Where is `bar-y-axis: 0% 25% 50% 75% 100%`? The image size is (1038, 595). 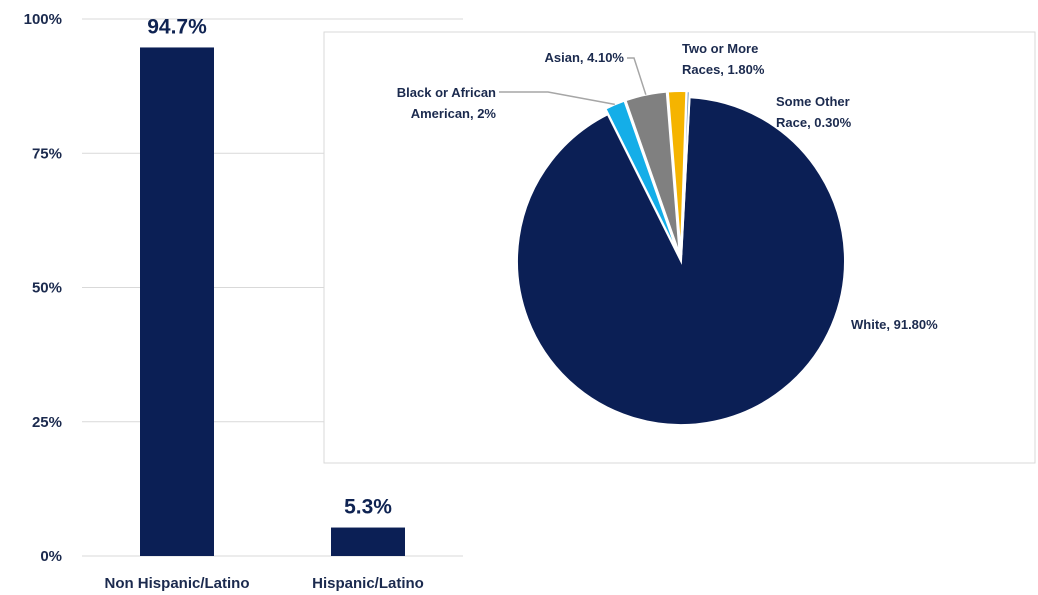 bar-y-axis: 0% 25% 50% 75% 100% is located at coordinates (43, 288).